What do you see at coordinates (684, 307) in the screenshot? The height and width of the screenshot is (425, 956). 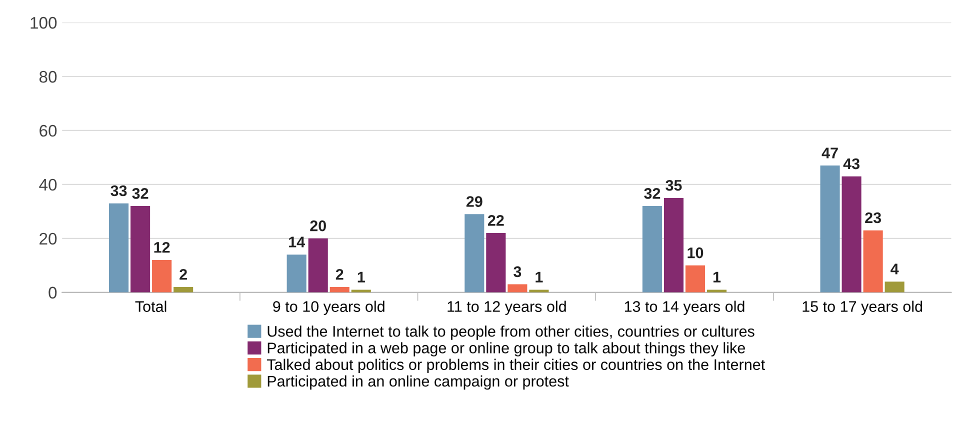 I see `x-tick-label: 13 to 14 years old` at bounding box center [684, 307].